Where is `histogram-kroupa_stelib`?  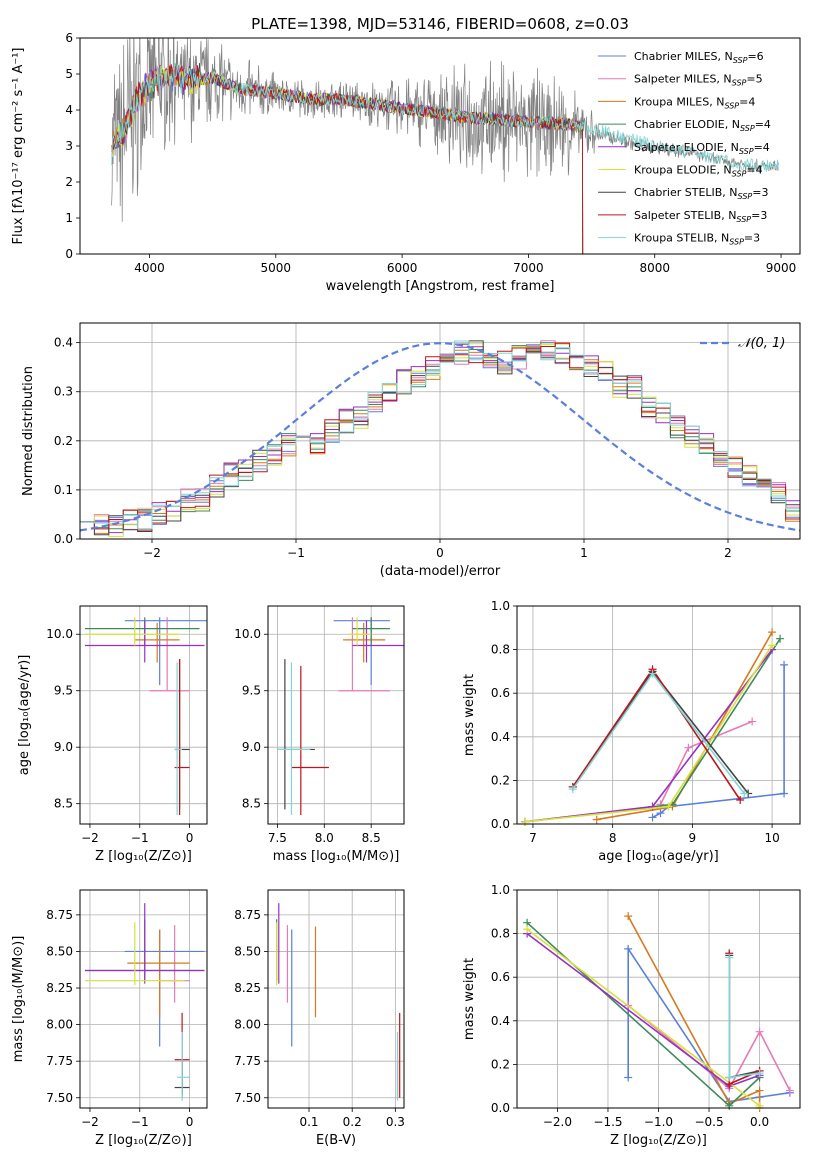
histogram-kroupa_stelib is located at coordinates (440, 435).